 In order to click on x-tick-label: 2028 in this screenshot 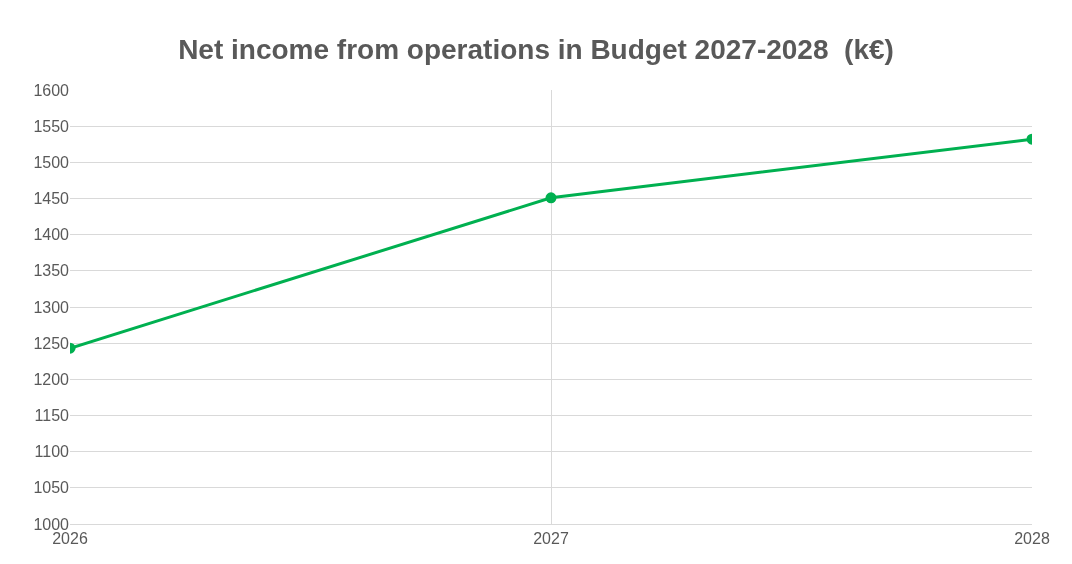, I will do `click(1032, 539)`.